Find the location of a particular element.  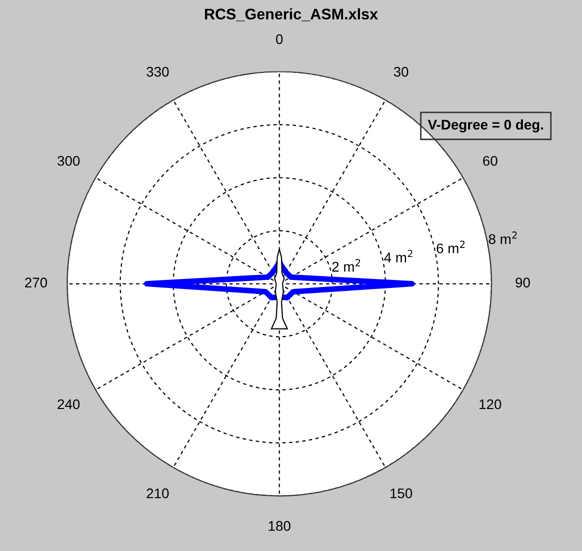

y-tick-label: 6 m$^{2}$ is located at coordinates (450, 247).